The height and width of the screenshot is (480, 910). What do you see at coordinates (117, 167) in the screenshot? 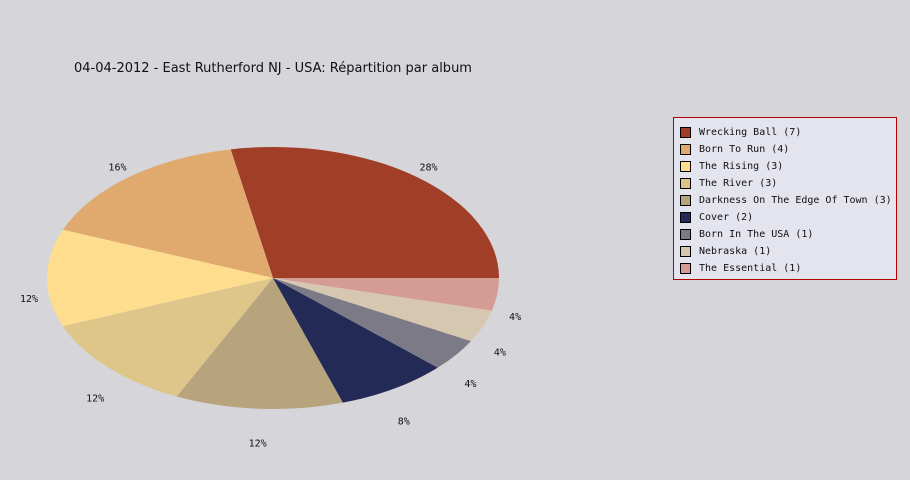
I see `slice-percent-label: 16%` at bounding box center [117, 167].